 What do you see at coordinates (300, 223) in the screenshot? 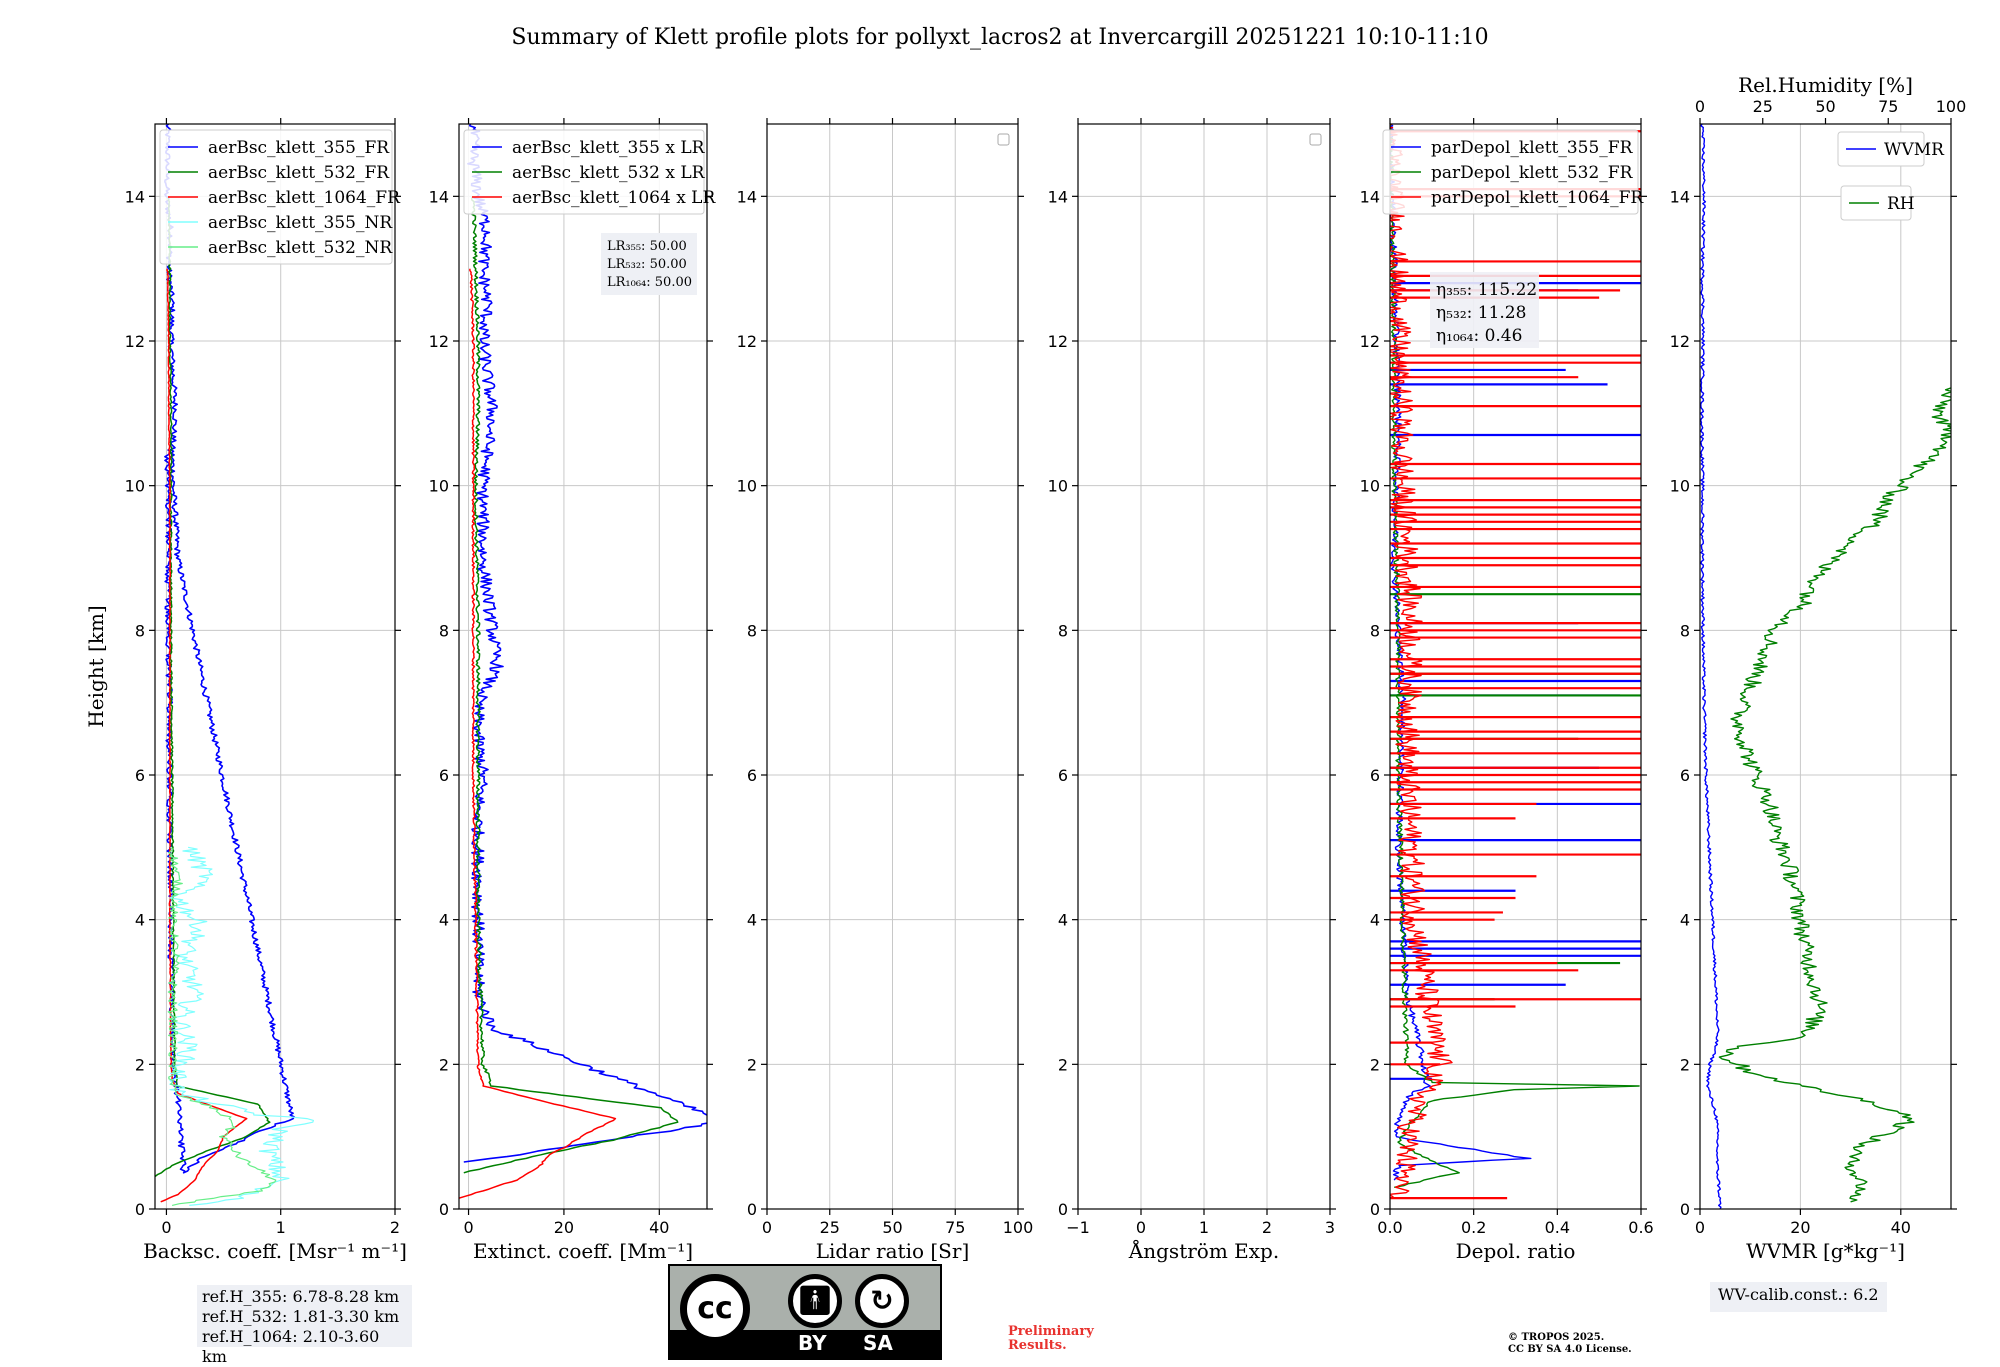
I see `legend-label: aerBsc_klett_355_NR` at bounding box center [300, 223].